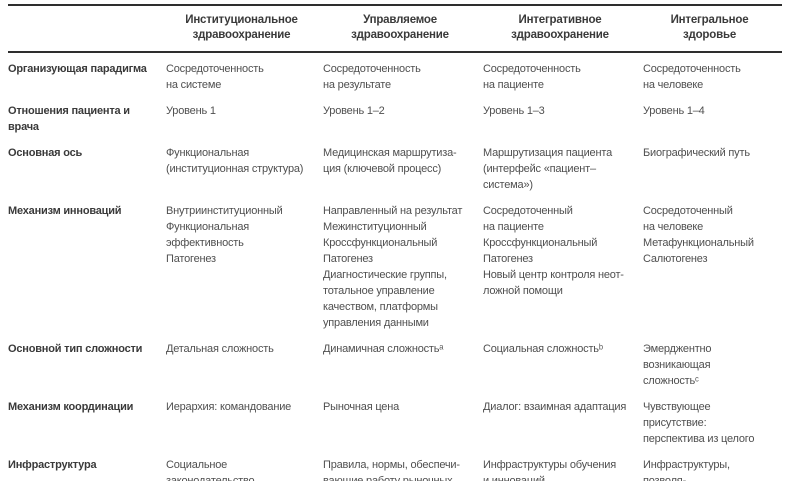 The width and height of the screenshot is (790, 481). Describe the element at coordinates (563, 469) in the screenshot. I see `cell: Инфраструктуры обучения и инноваций` at that location.